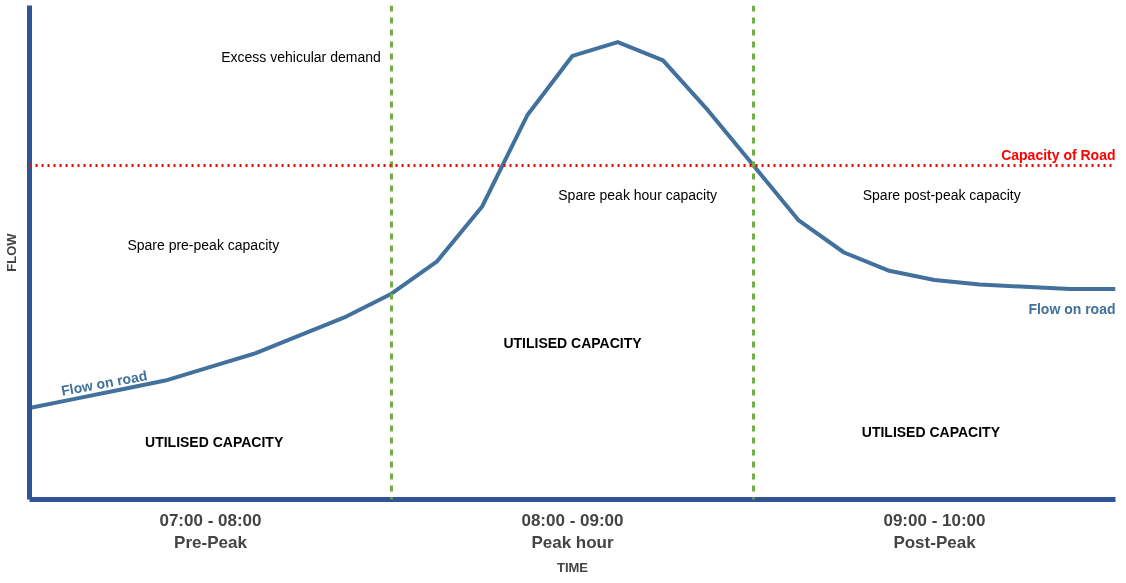 The image size is (1126, 583). What do you see at coordinates (301, 56) in the screenshot?
I see `annotation: Excess vehicular demand` at bounding box center [301, 56].